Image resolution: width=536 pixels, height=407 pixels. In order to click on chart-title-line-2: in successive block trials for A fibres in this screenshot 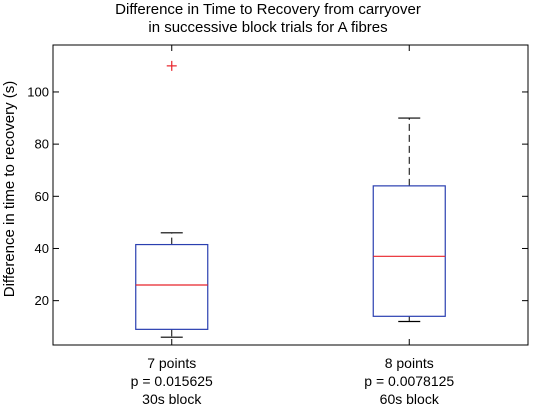, I will do `click(267, 27)`.